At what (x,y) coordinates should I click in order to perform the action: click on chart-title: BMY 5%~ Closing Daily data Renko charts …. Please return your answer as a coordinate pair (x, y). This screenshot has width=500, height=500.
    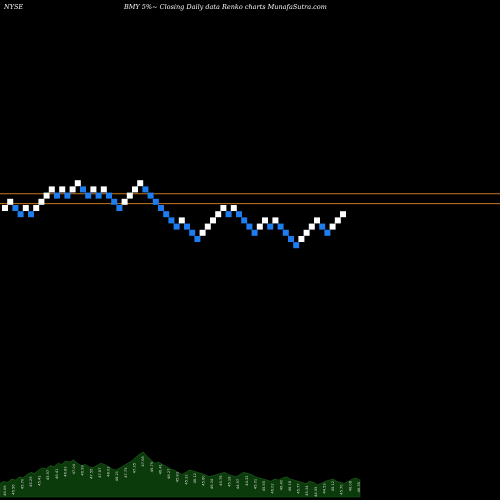
    Looking at the image, I should click on (225, 7).